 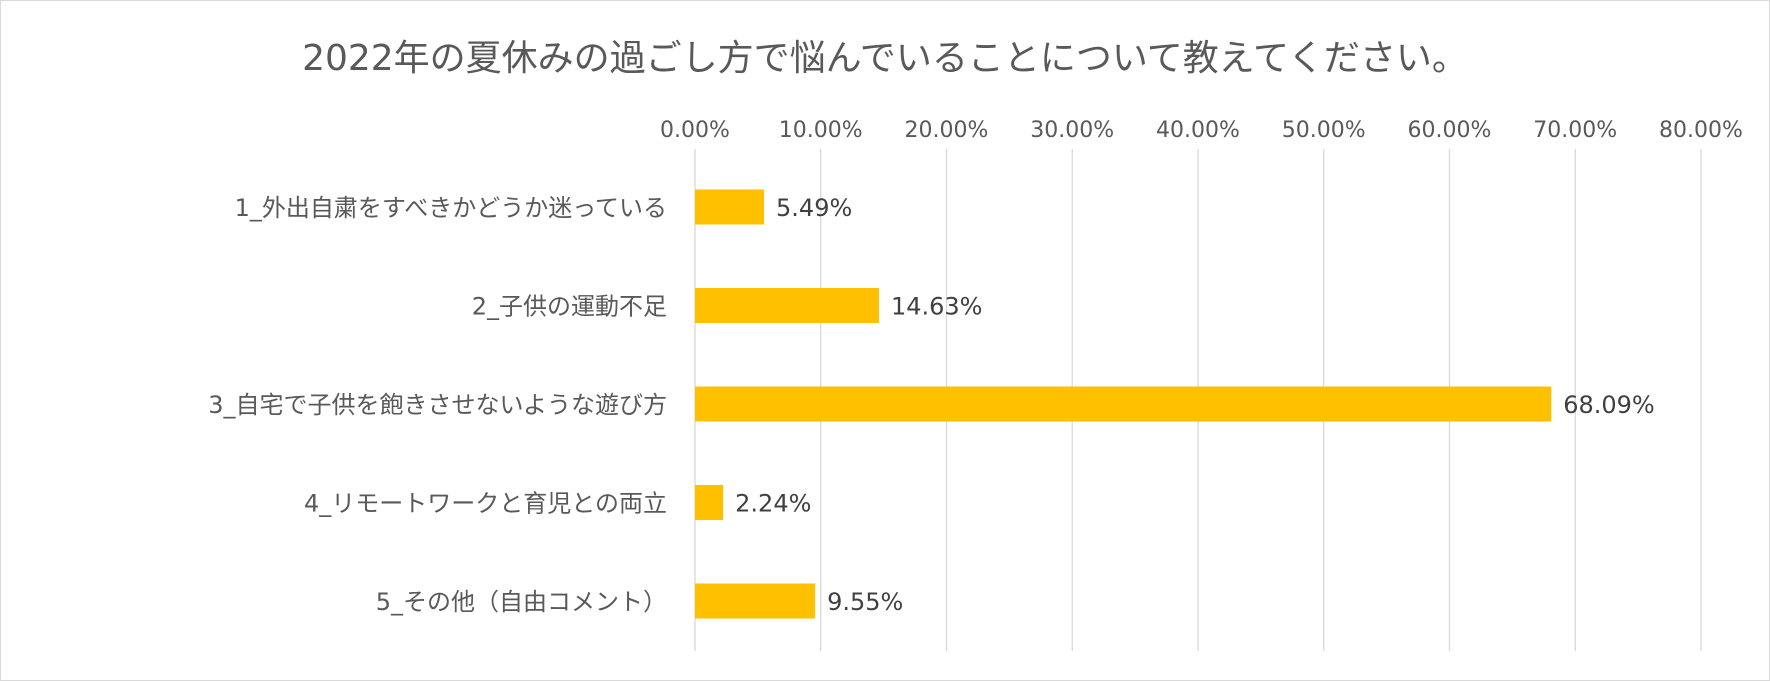 What do you see at coordinates (773, 504) in the screenshot?
I see `data-label: 2.24%` at bounding box center [773, 504].